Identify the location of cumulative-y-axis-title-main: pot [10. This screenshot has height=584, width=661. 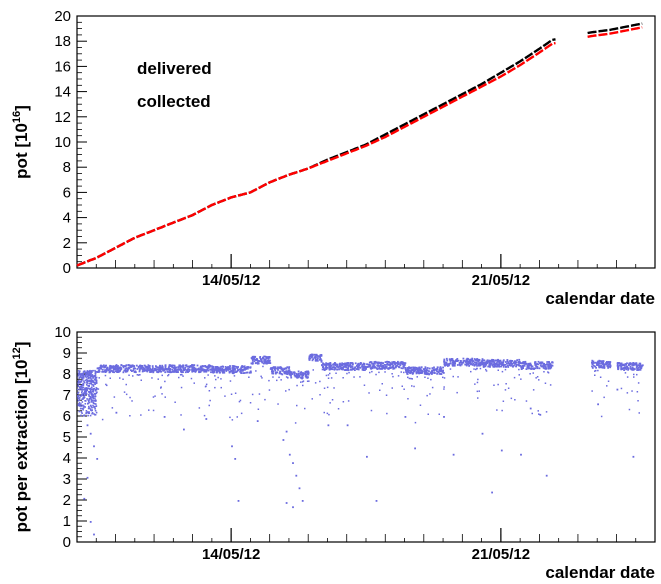
(21, 151).